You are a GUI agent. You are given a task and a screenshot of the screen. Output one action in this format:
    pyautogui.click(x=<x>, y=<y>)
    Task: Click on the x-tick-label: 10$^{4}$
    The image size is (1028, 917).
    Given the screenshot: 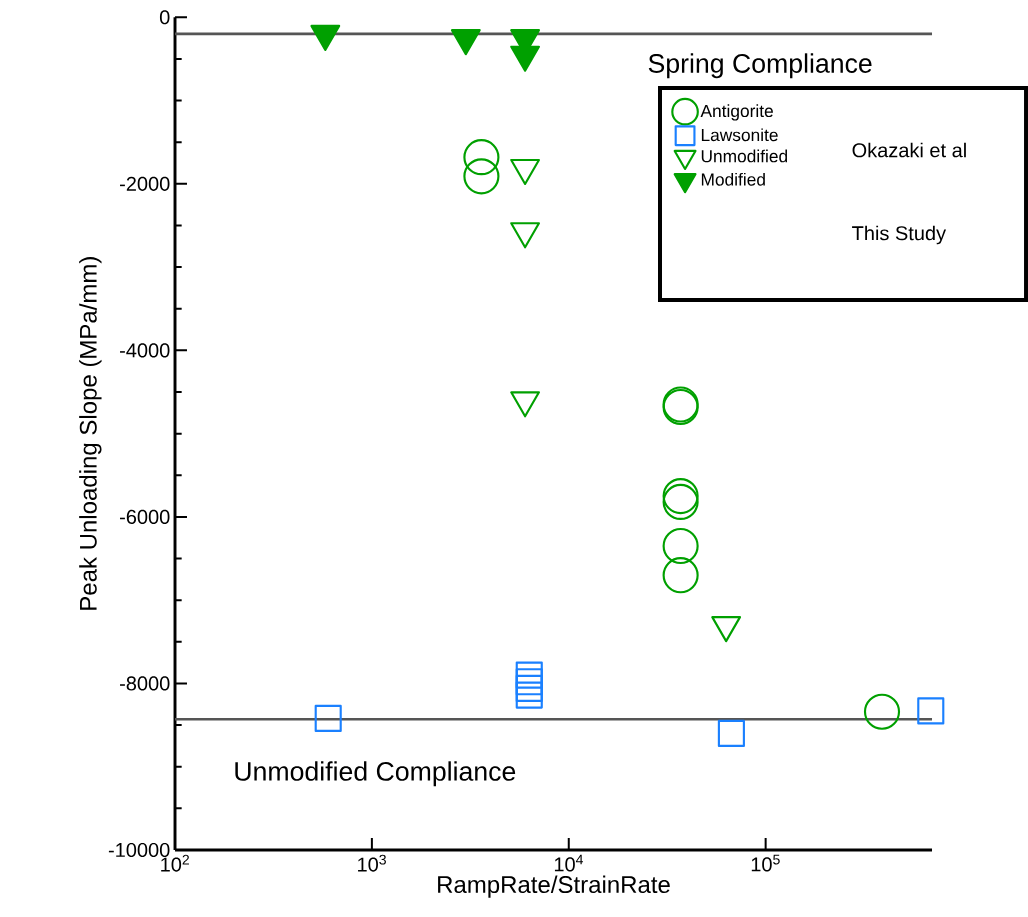 What is the action you would take?
    pyautogui.click(x=569, y=863)
    